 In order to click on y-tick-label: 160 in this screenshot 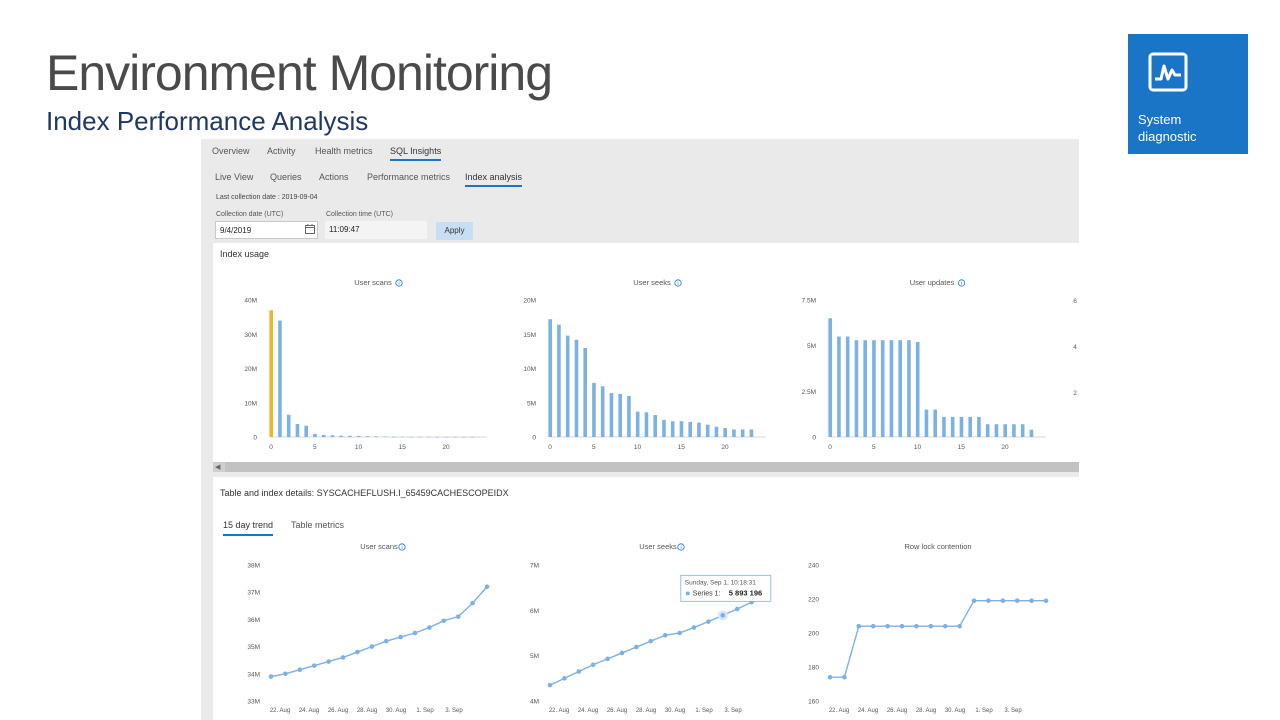, I will do `click(813, 702)`.